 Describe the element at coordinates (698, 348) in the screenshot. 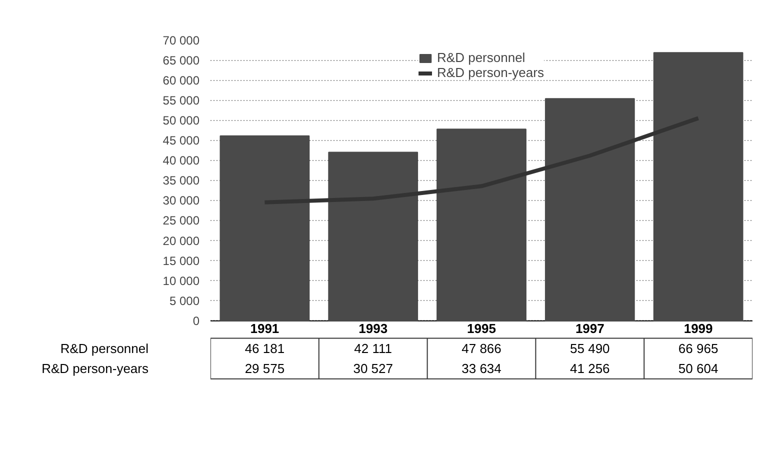

I see `data-label: 66 965` at that location.